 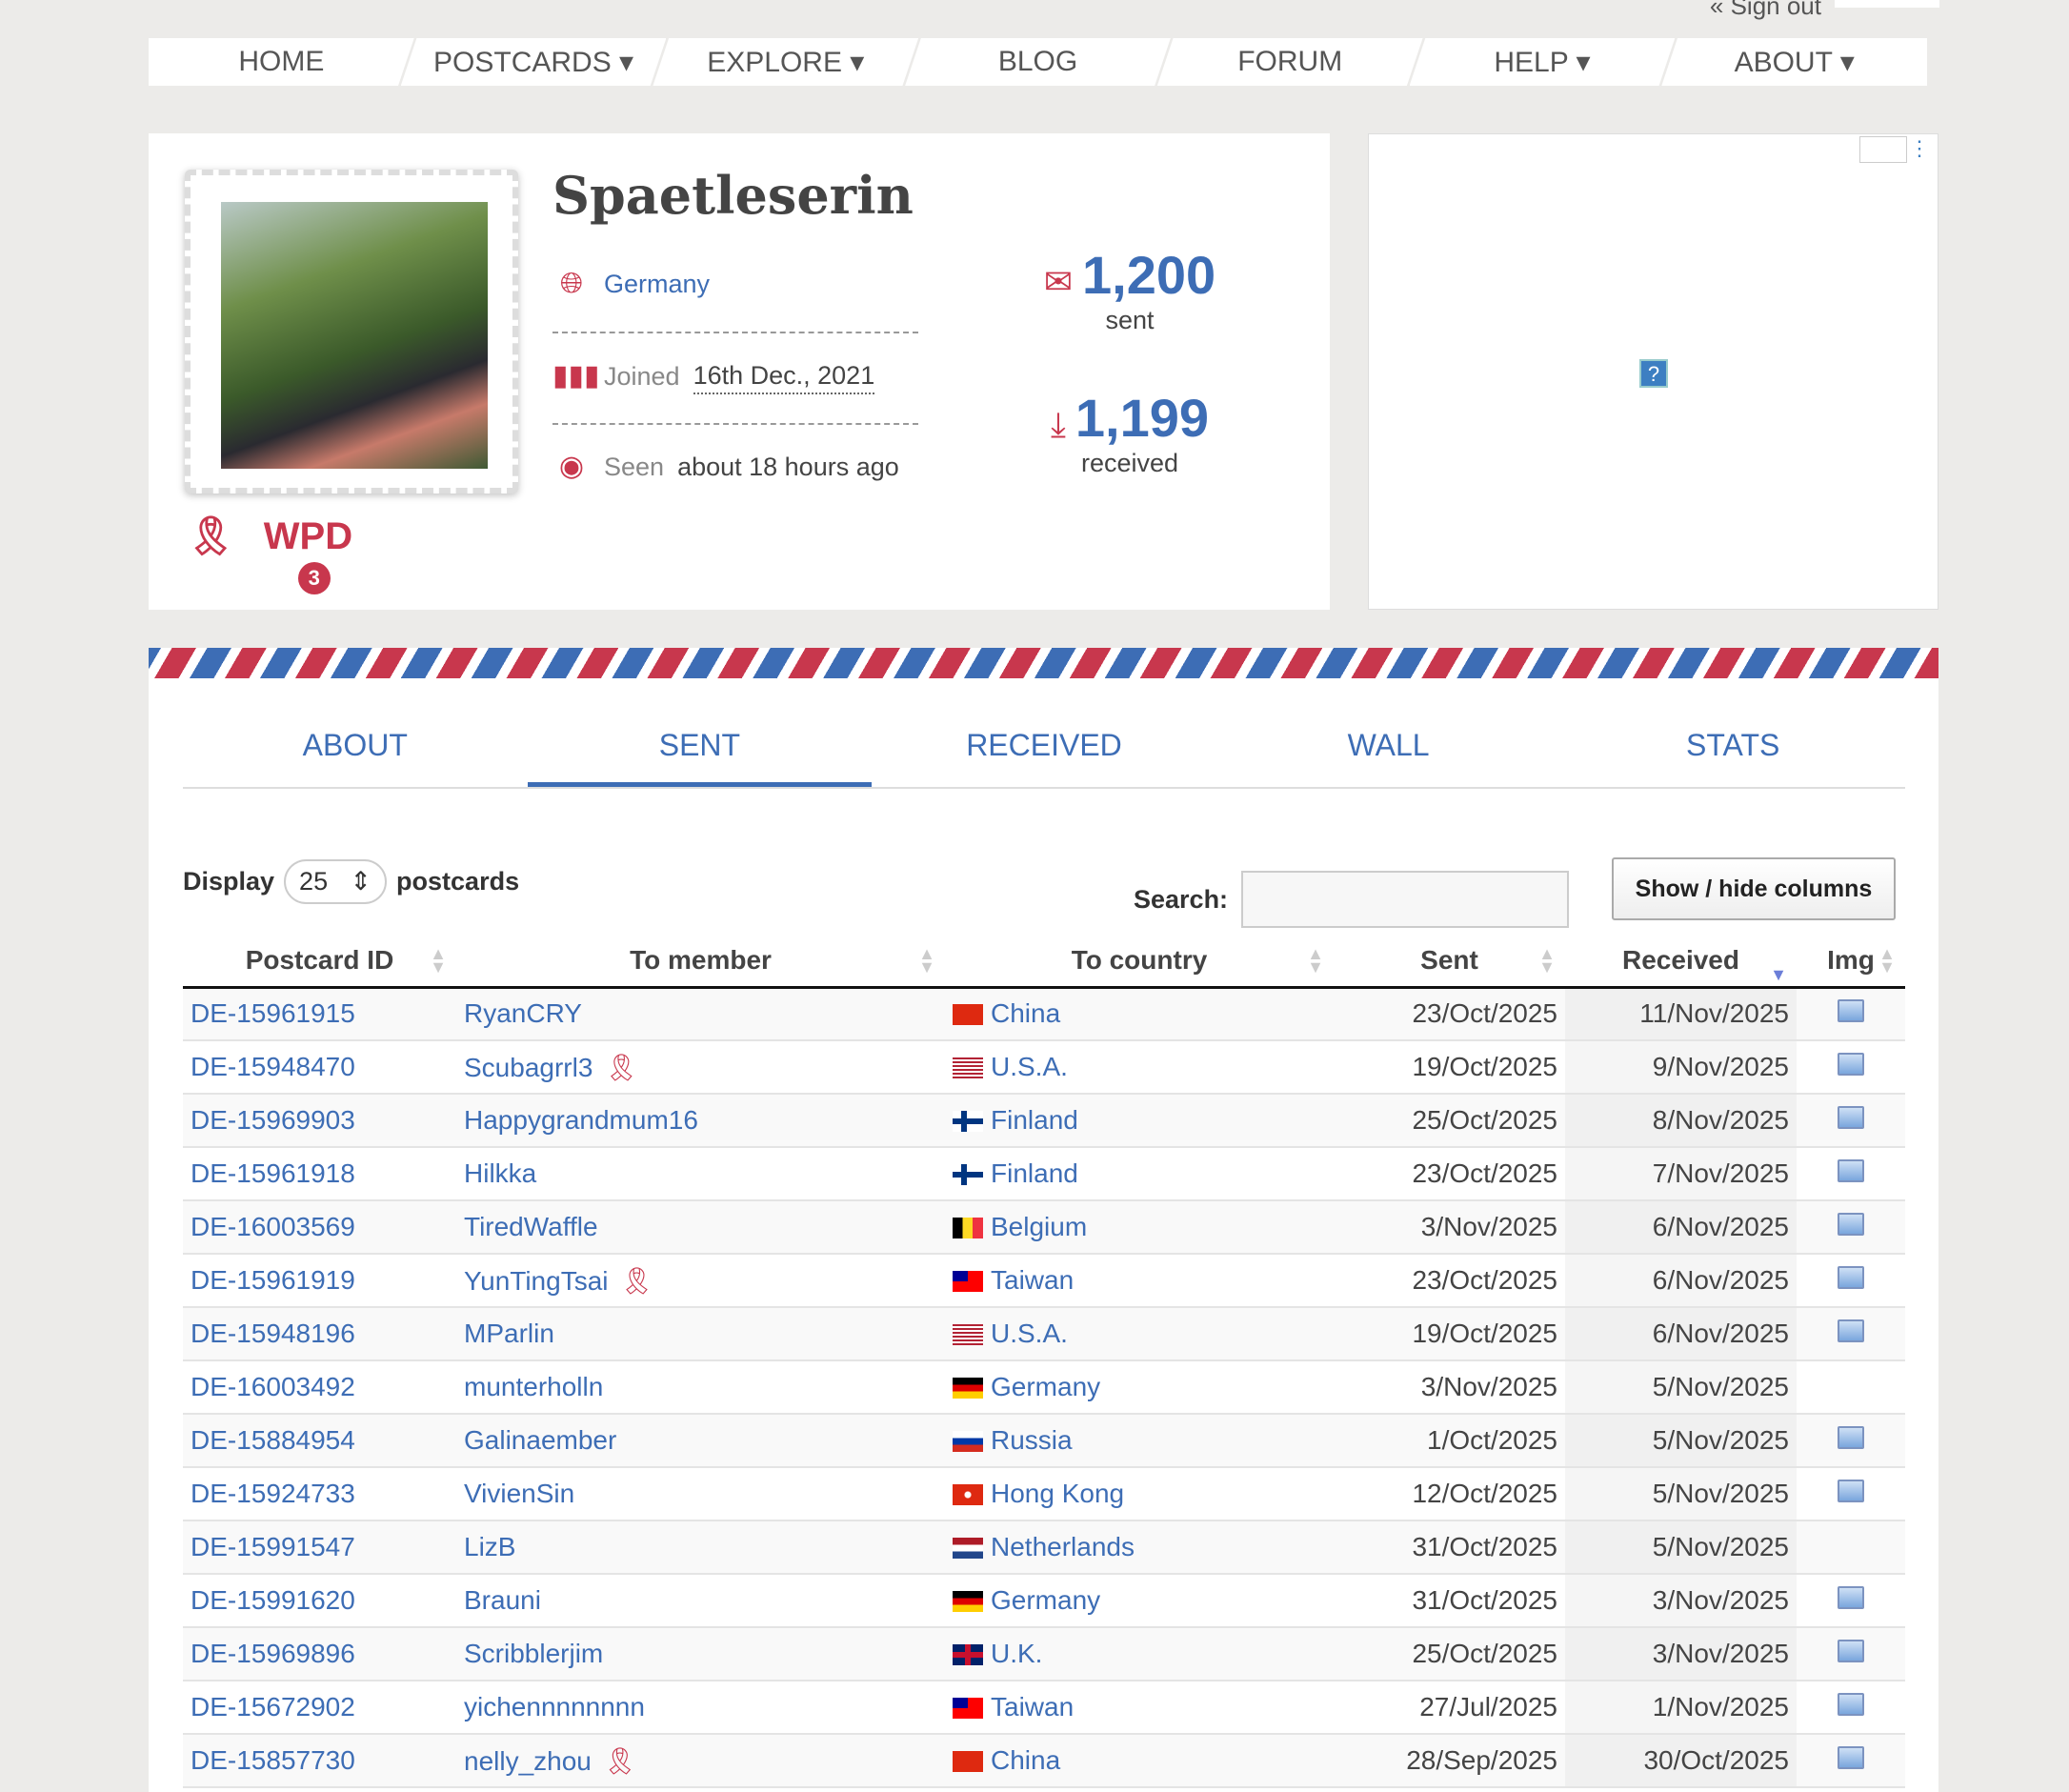 I want to click on received-count: 1,199, so click(x=1142, y=418).